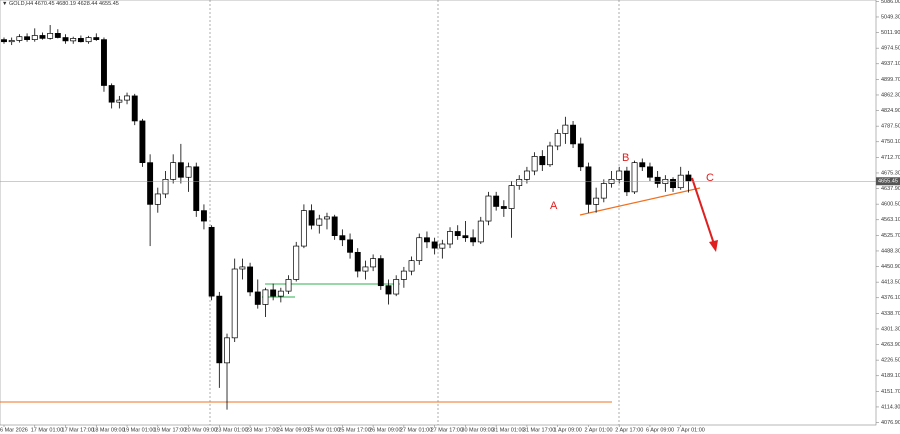  What do you see at coordinates (477, 430) in the screenshot?
I see `x-tick-label: 30 Mar 09:00` at bounding box center [477, 430].